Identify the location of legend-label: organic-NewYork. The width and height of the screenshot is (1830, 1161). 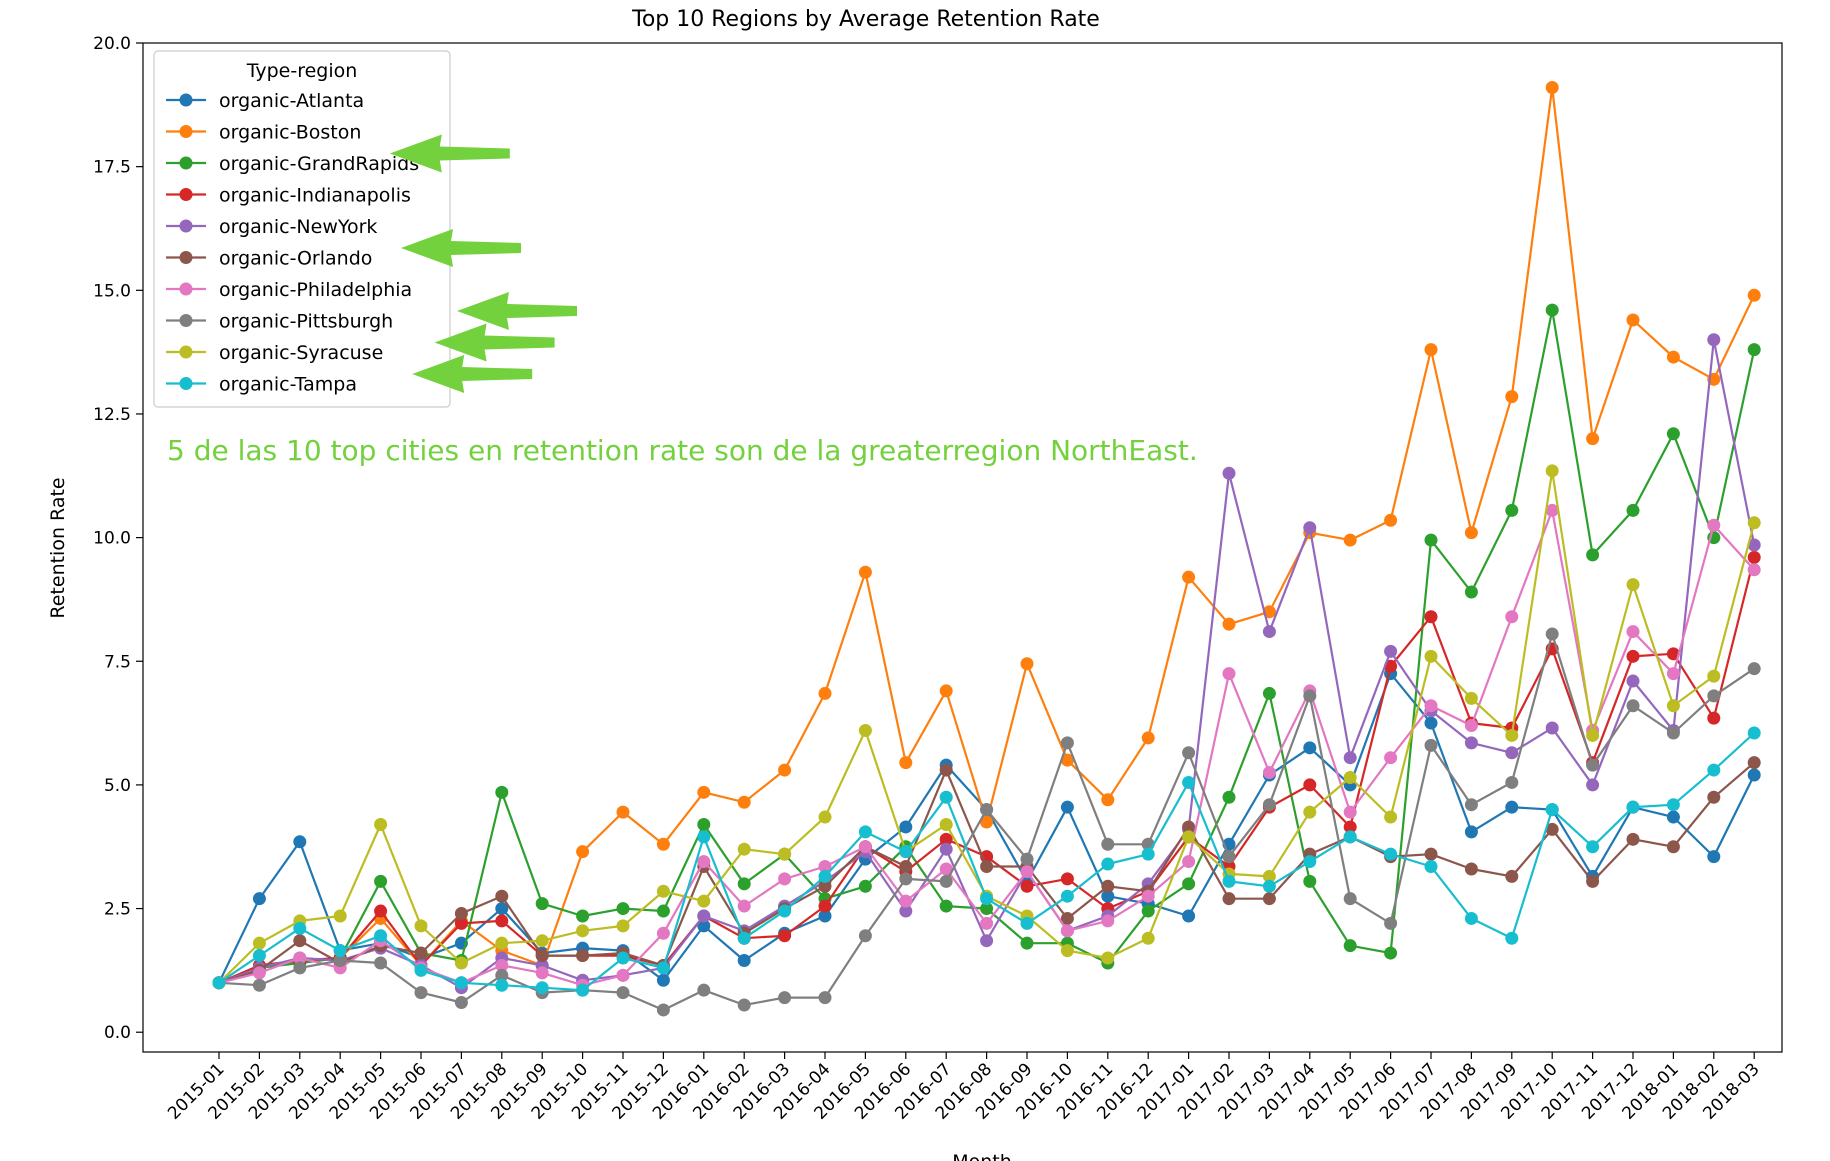
(298, 227).